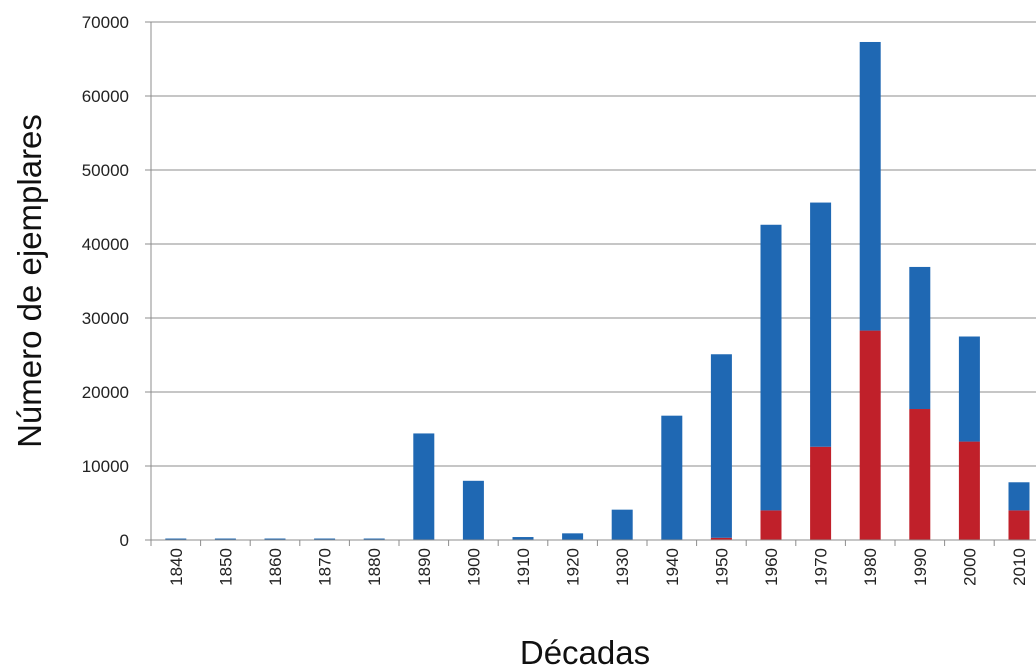 The width and height of the screenshot is (1036, 668). Describe the element at coordinates (771, 367) in the screenshot. I see `bar-segment-1960-s1` at that location.